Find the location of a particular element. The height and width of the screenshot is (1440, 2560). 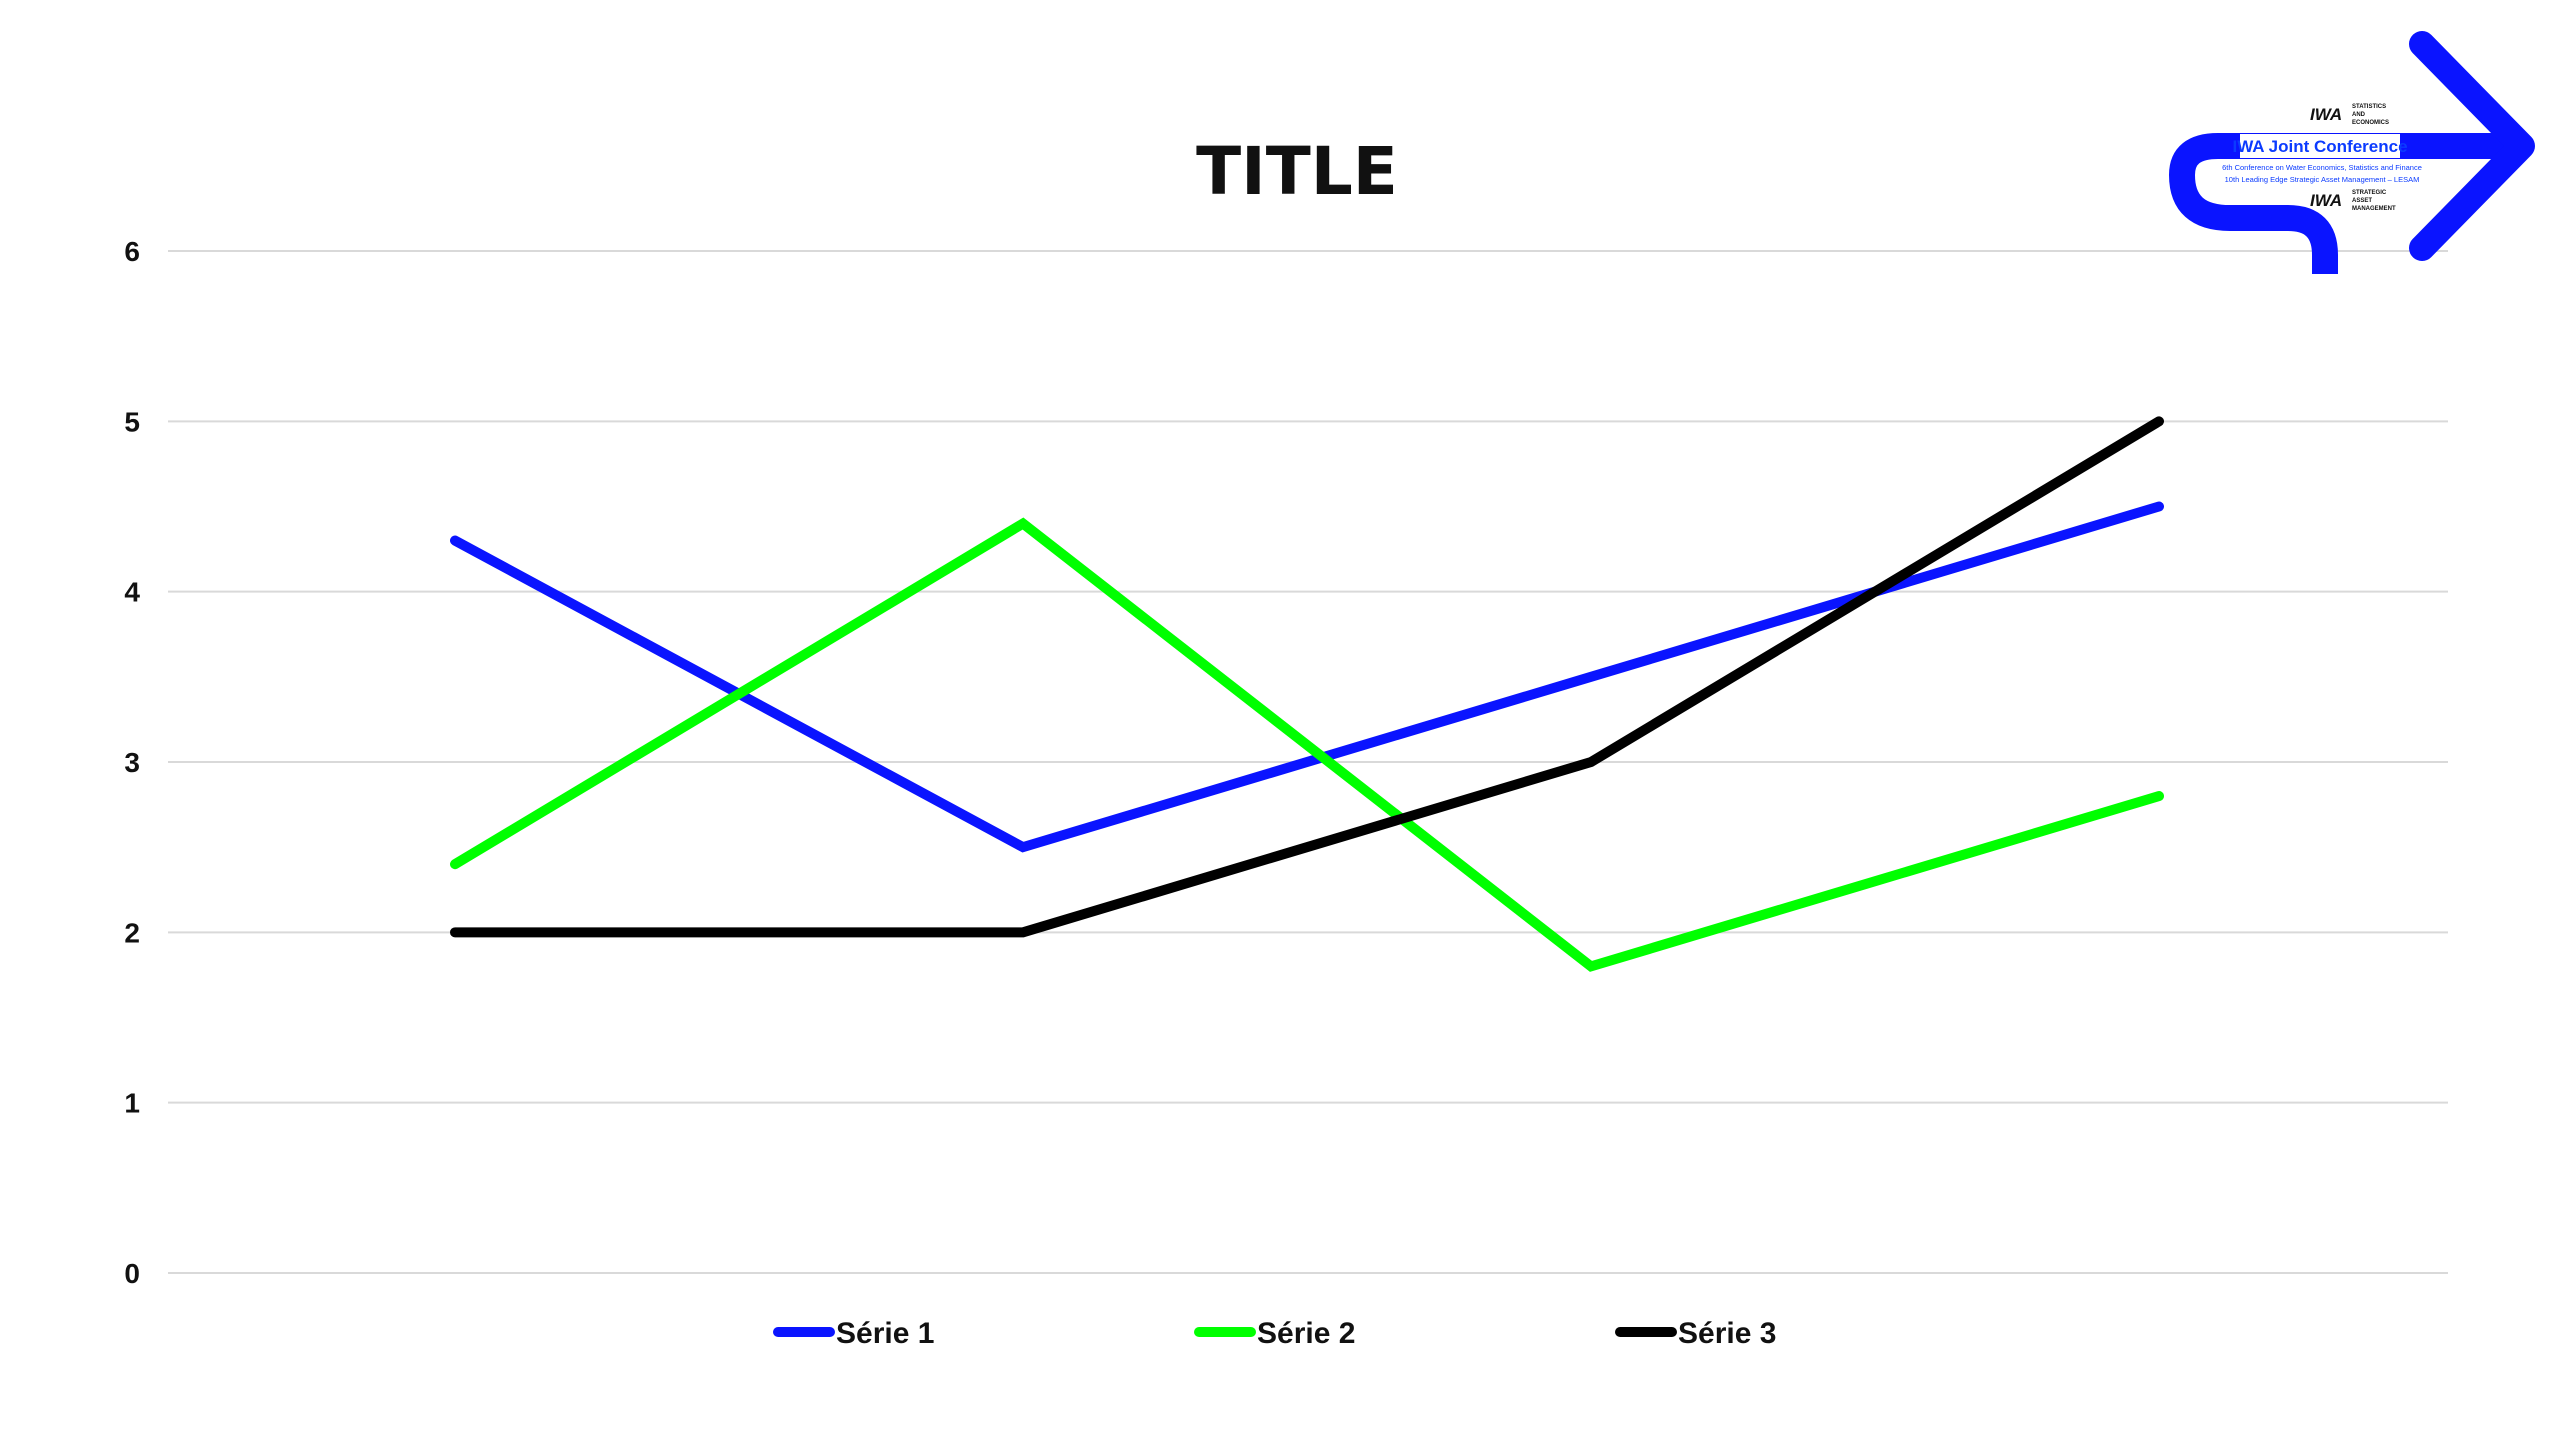

logo-bottom-iwa: IWA is located at coordinates (2326, 200).